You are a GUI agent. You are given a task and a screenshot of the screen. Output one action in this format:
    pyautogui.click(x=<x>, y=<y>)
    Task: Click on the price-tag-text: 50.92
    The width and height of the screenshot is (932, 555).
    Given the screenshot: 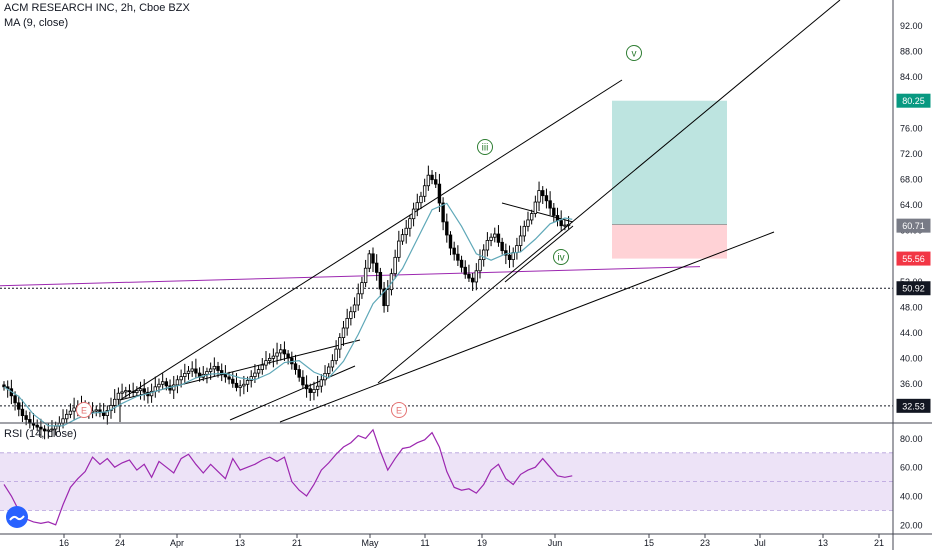 What is the action you would take?
    pyautogui.click(x=913, y=289)
    